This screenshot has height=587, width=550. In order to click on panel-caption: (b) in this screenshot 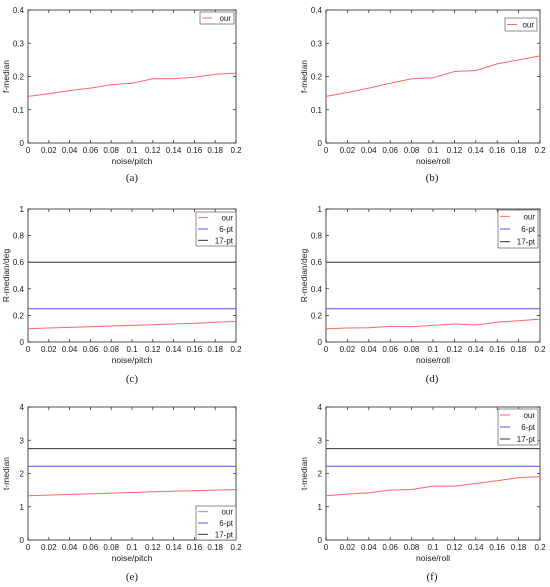, I will do `click(432, 178)`.